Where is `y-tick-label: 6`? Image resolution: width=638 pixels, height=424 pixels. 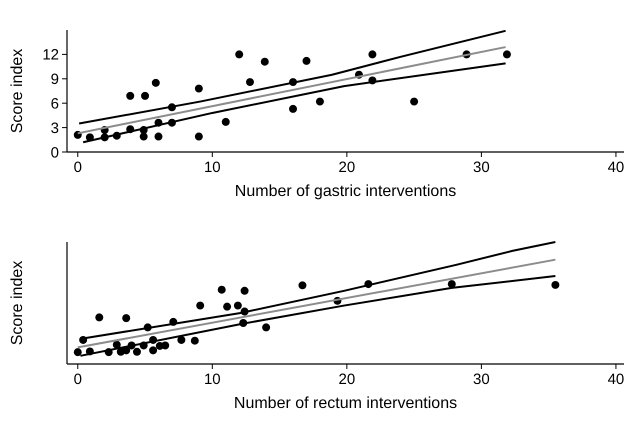 y-tick-label: 6 is located at coordinates (54, 103).